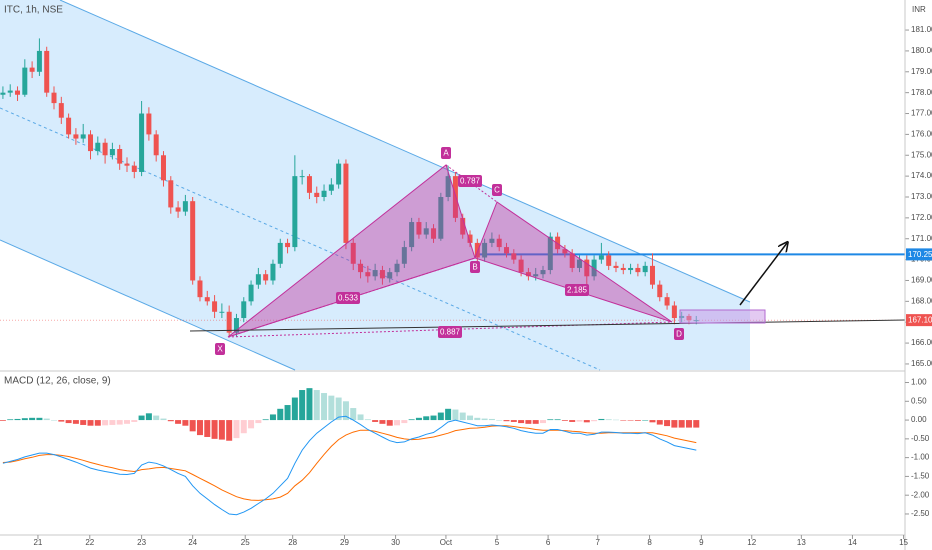 This screenshot has width=932, height=550. I want to click on y-tick-label: -1.00, so click(920, 457).